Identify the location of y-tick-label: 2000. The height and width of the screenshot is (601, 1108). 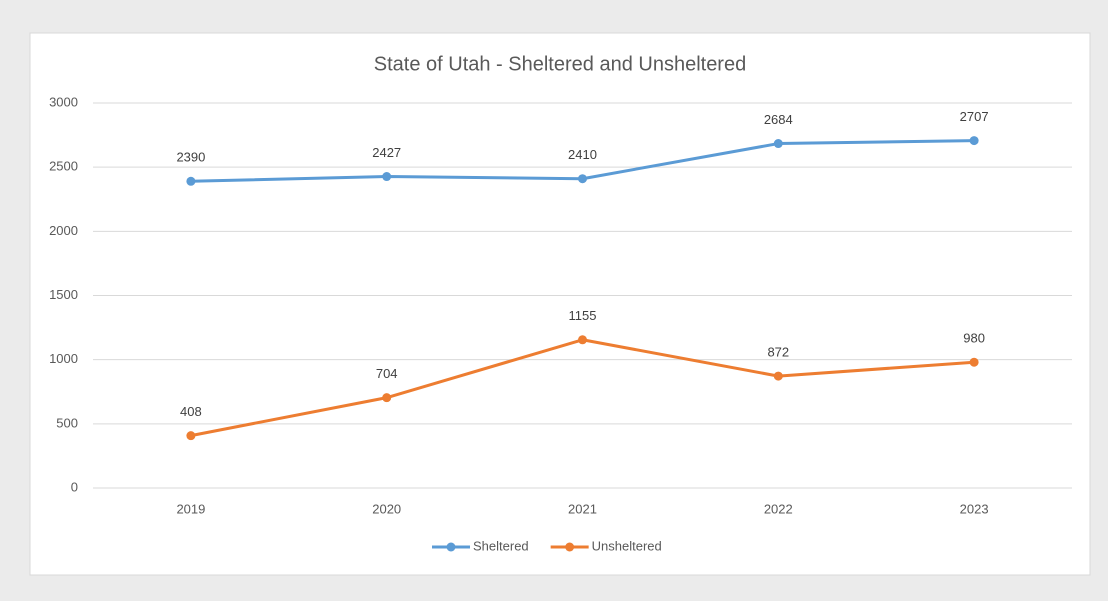
(63, 230).